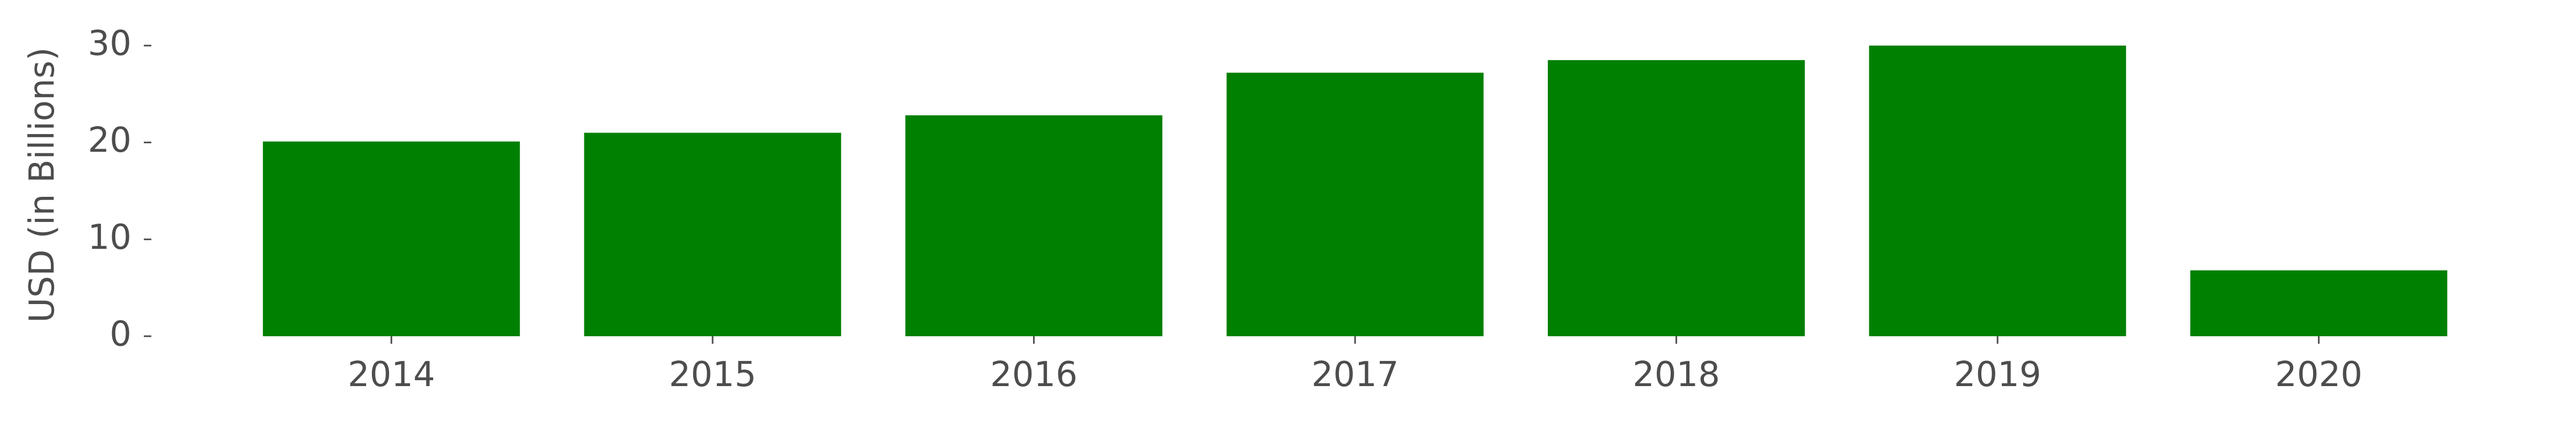 This screenshot has height=429, width=2576. Describe the element at coordinates (391, 375) in the screenshot. I see `x-tick-label: 2014` at that location.